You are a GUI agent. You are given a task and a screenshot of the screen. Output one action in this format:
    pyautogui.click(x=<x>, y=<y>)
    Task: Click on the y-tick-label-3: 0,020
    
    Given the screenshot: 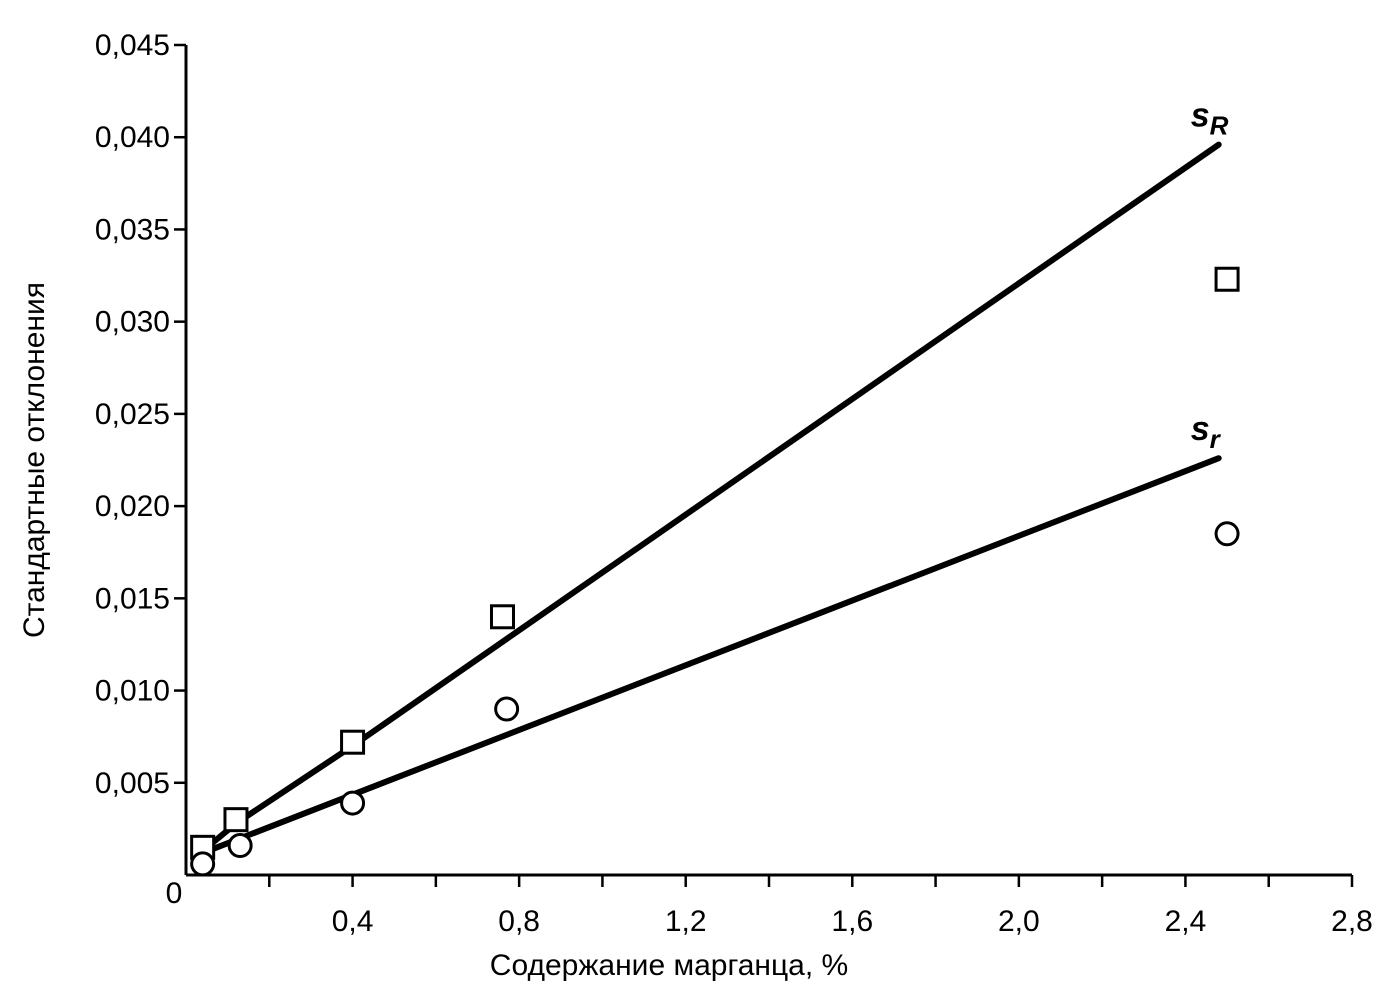 What is the action you would take?
    pyautogui.click(x=132, y=506)
    